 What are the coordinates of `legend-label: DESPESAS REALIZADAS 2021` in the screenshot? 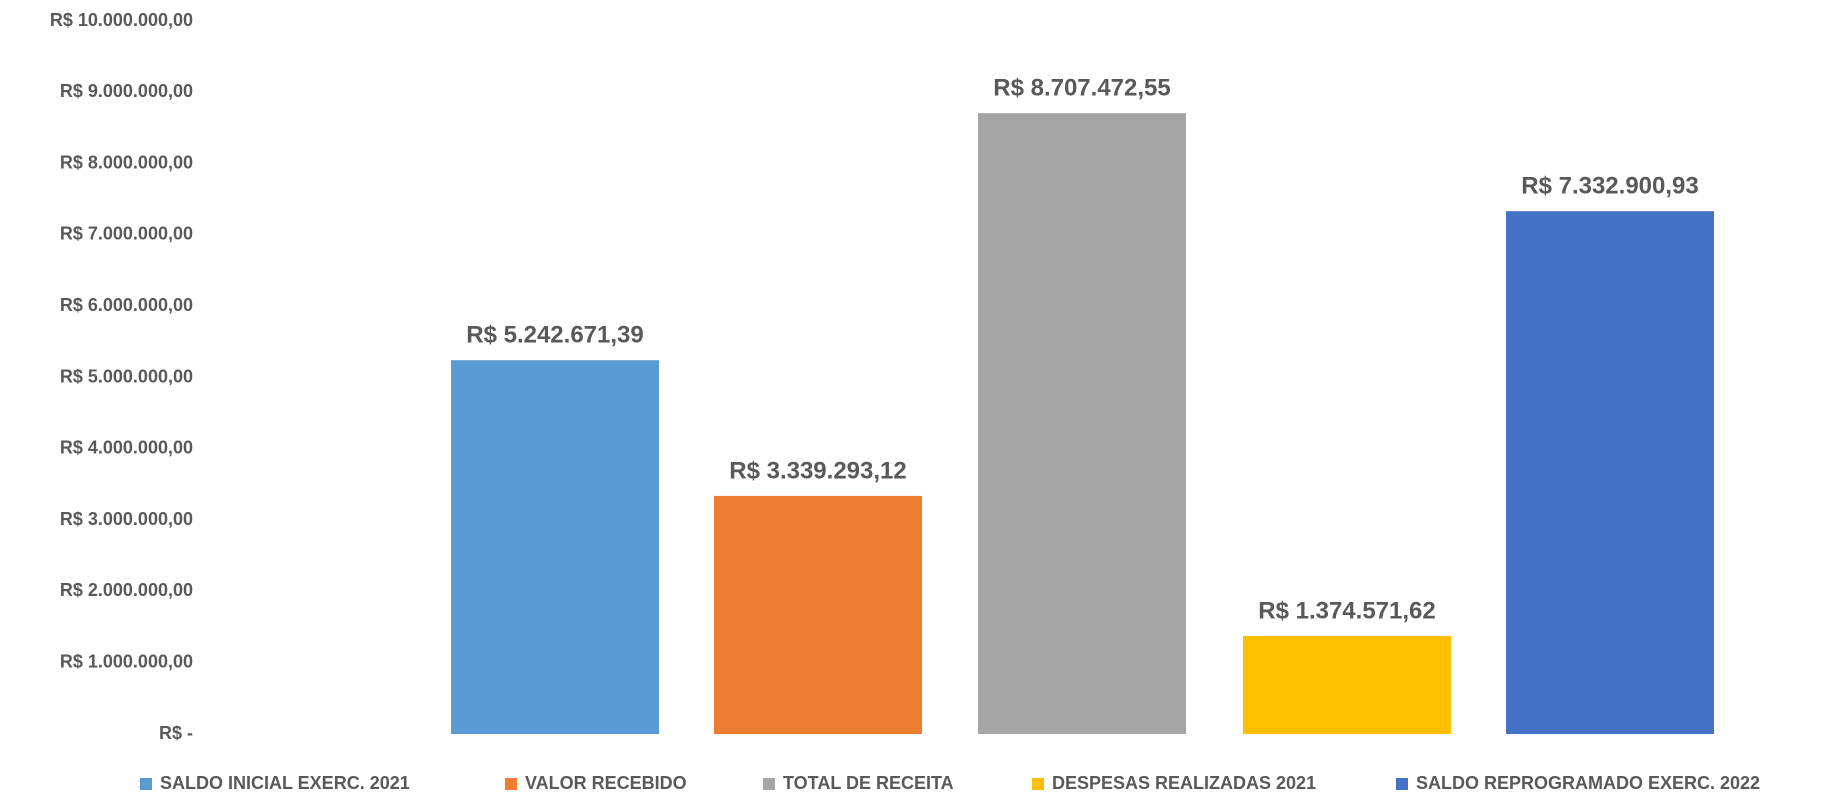 It's located at (1184, 783).